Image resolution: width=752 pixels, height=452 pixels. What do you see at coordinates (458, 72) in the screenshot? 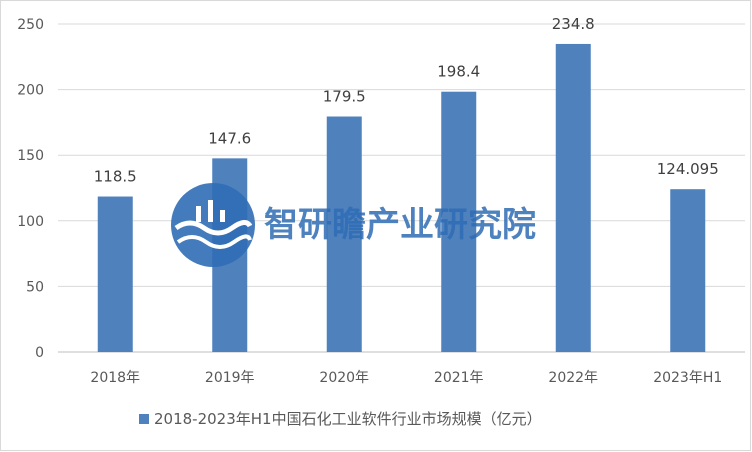
I see `data-label: 198.4` at bounding box center [458, 72].